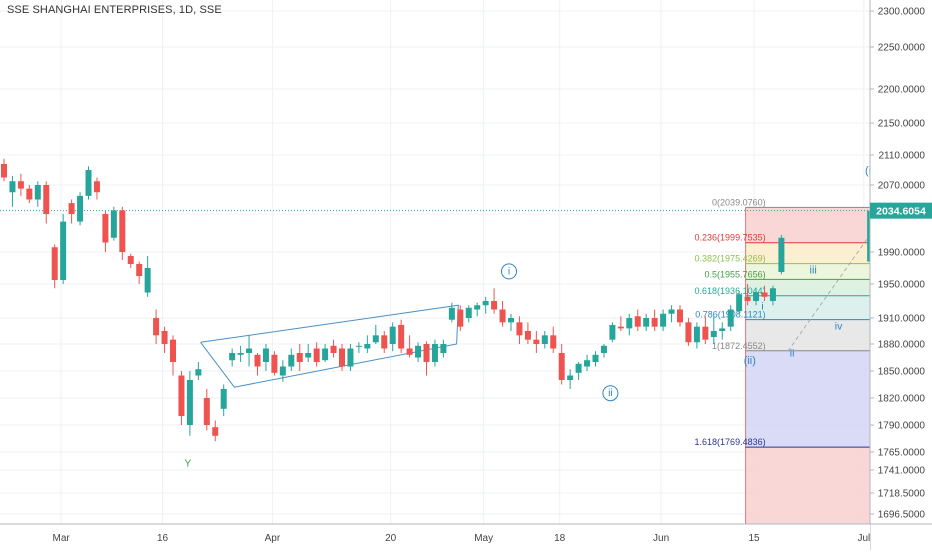 Image resolution: width=932 pixels, height=555 pixels. Describe the element at coordinates (739, 346) in the screenshot. I see `fib-level-label: 1(1872.4552)` at that location.